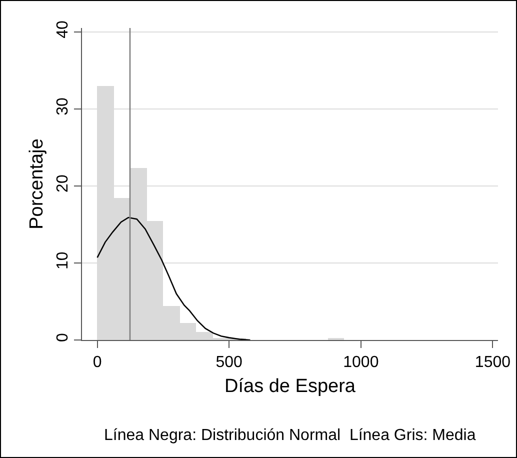 The width and height of the screenshot is (517, 458). What do you see at coordinates (290, 386) in the screenshot?
I see `x-axis-title: Días de Espera` at bounding box center [290, 386].